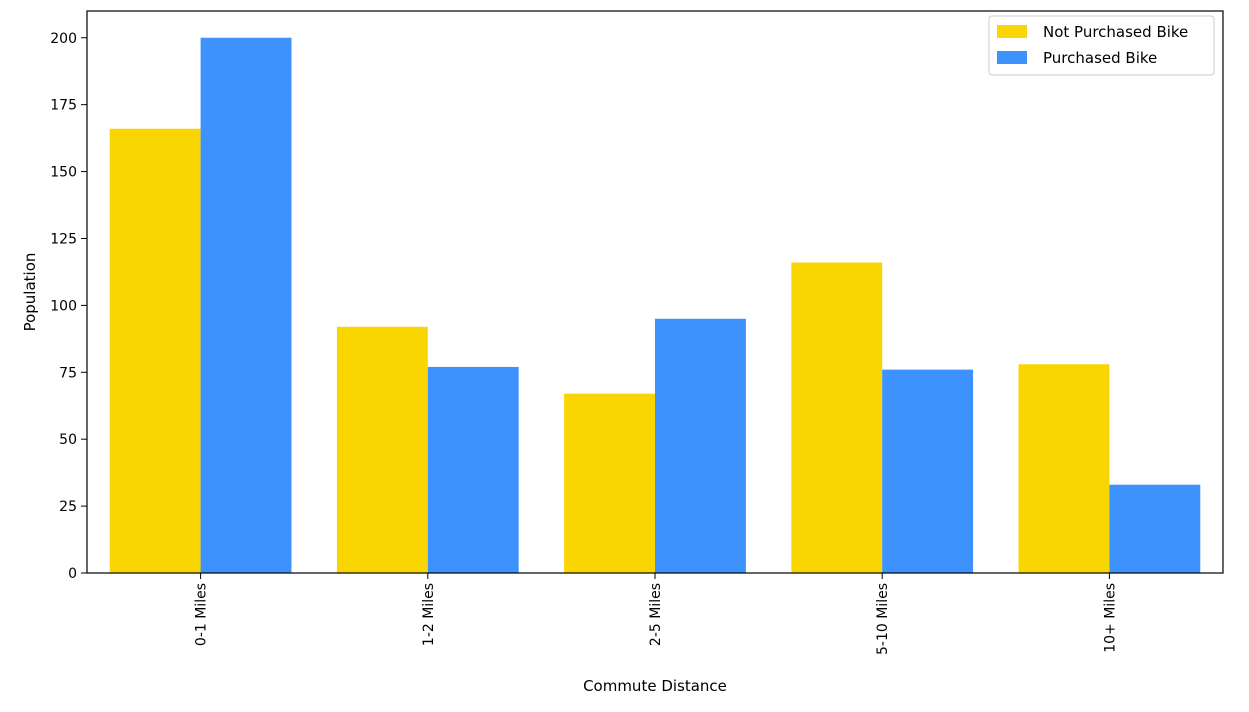 The height and width of the screenshot is (712, 1249). What do you see at coordinates (655, 686) in the screenshot?
I see `x-axis-title: Commute Distance` at bounding box center [655, 686].